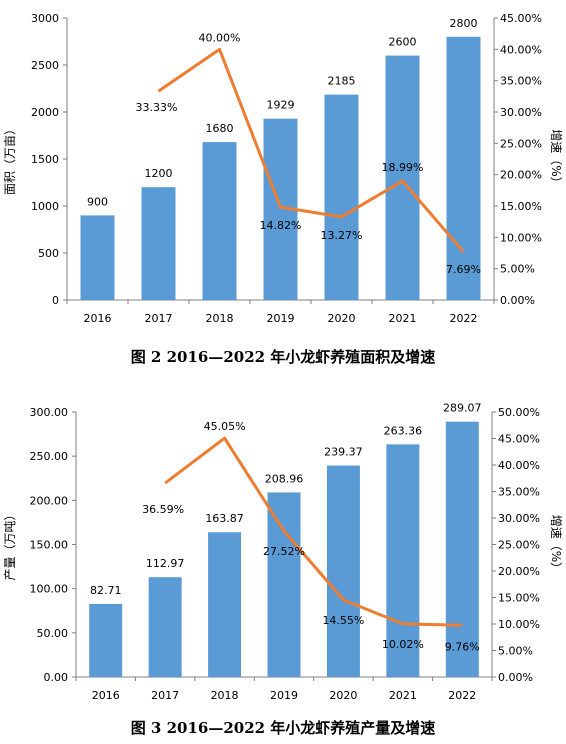  What do you see at coordinates (464, 23) in the screenshot?
I see `bar-value-label: 2800` at bounding box center [464, 23].